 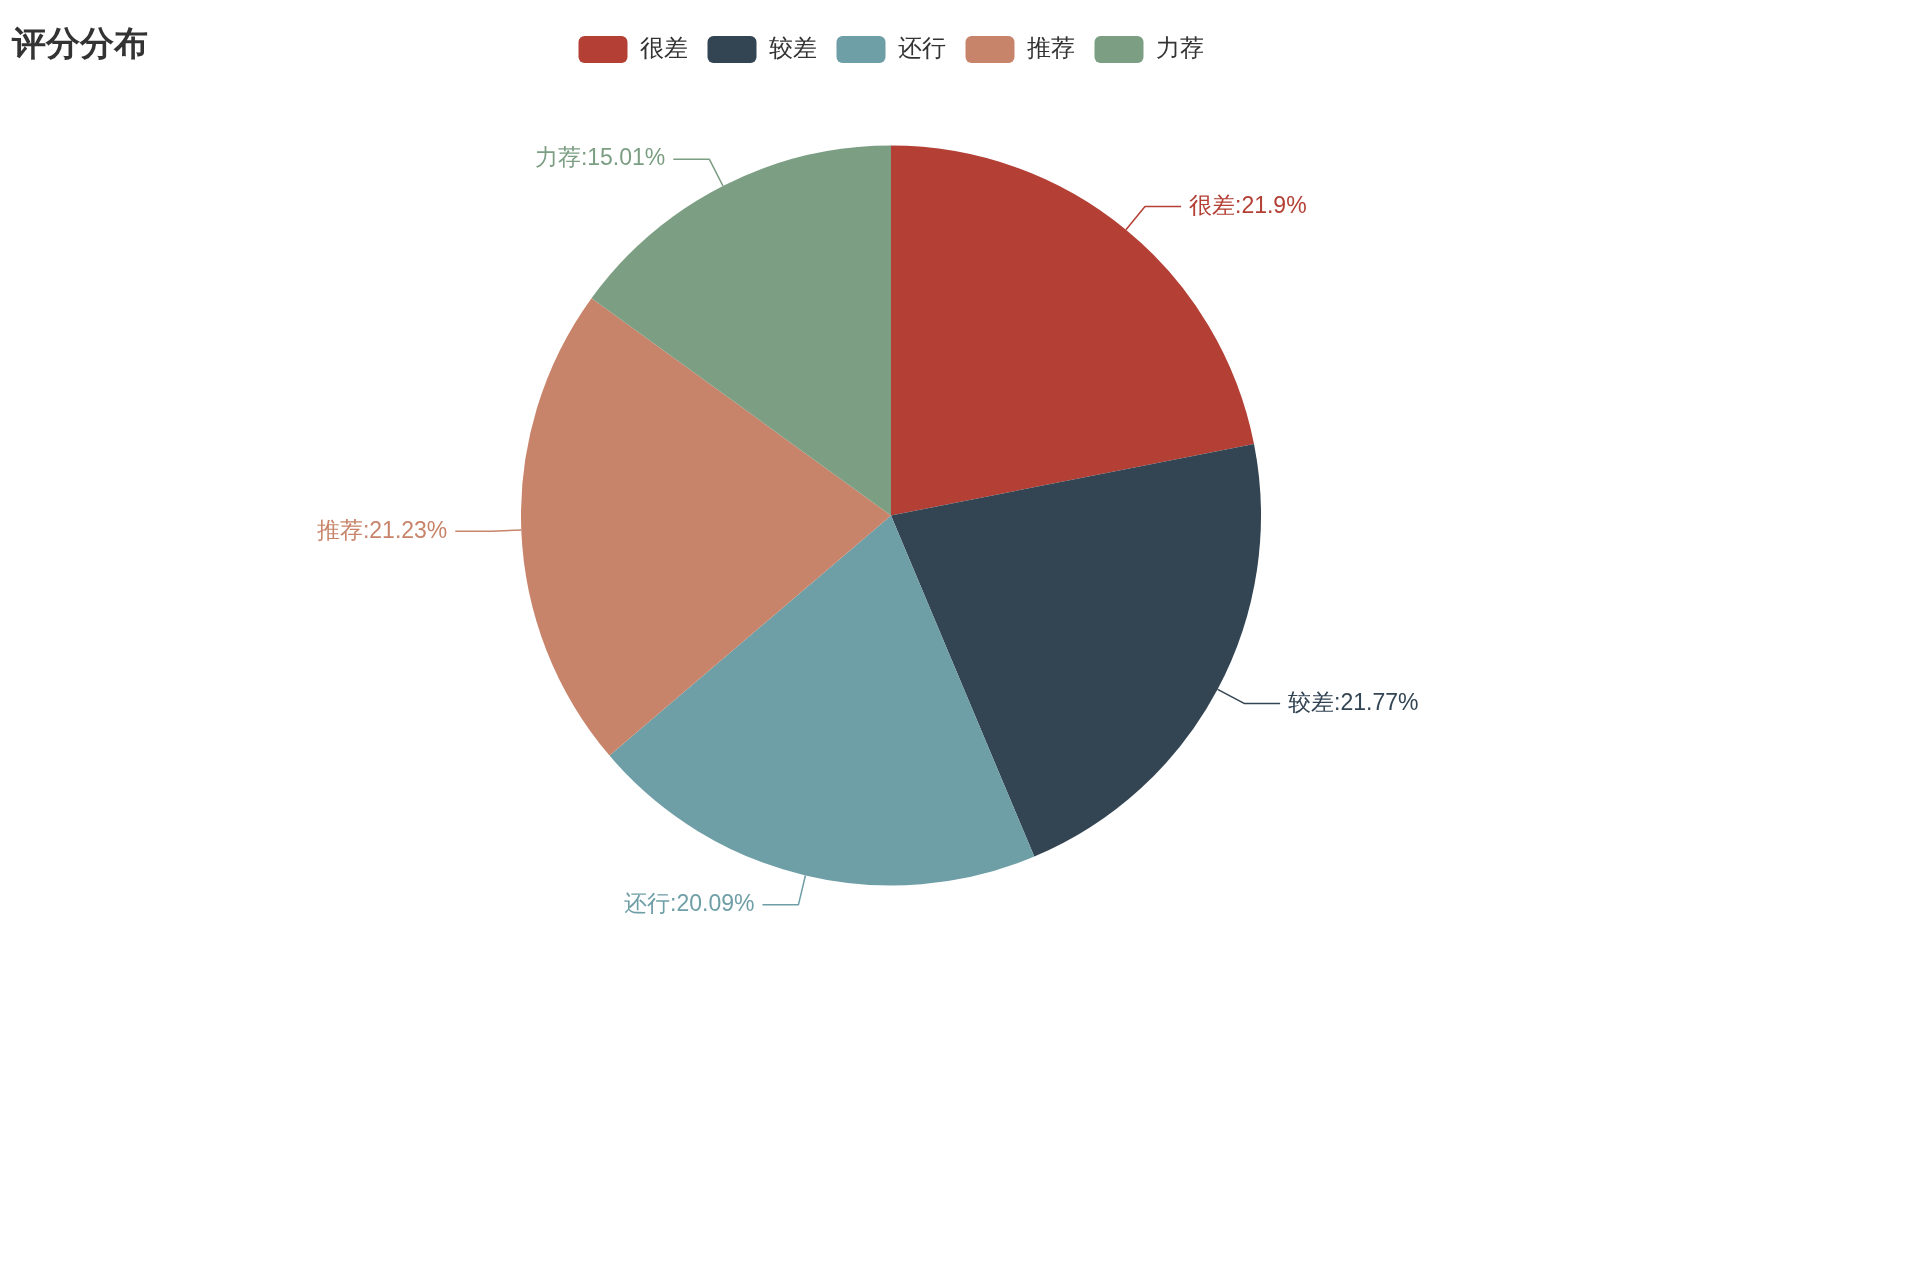 What do you see at coordinates (80, 43) in the screenshot?
I see `chart-title: 评分分布` at bounding box center [80, 43].